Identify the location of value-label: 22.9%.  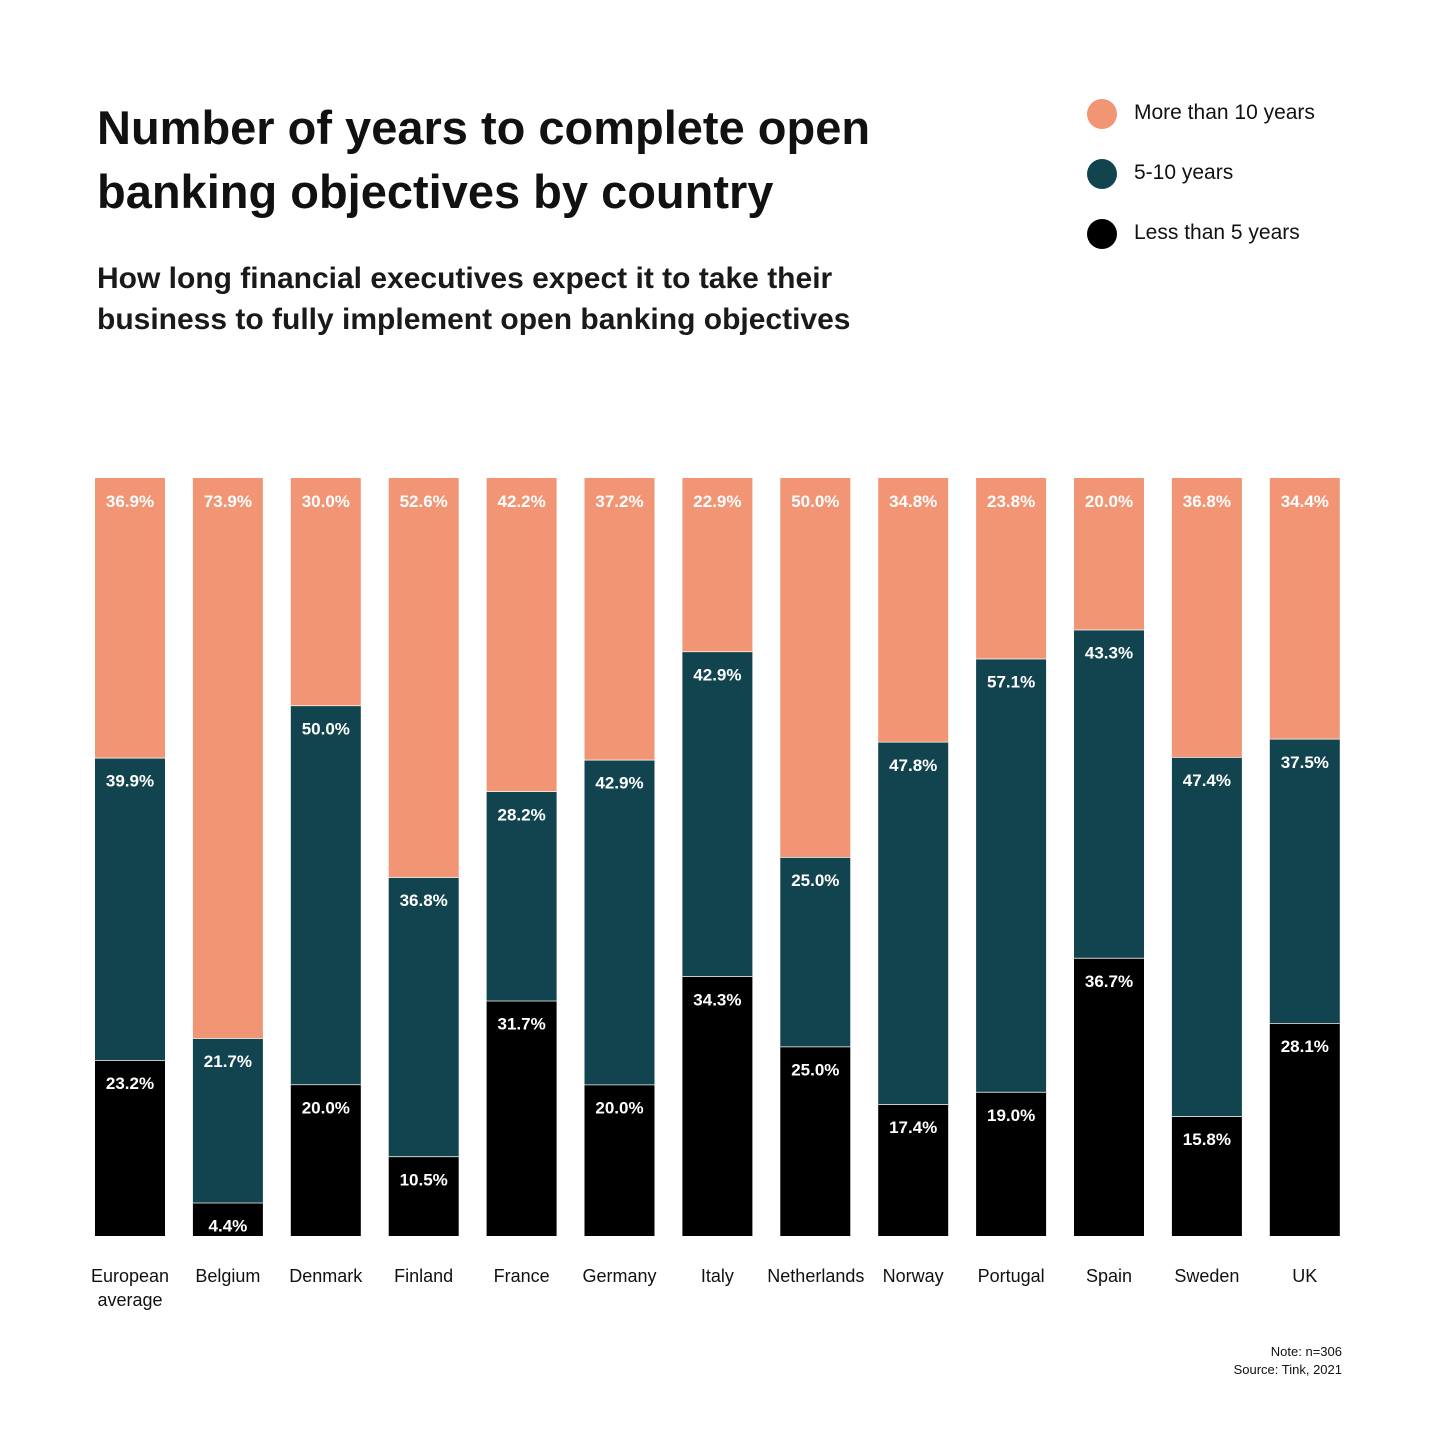
(717, 501).